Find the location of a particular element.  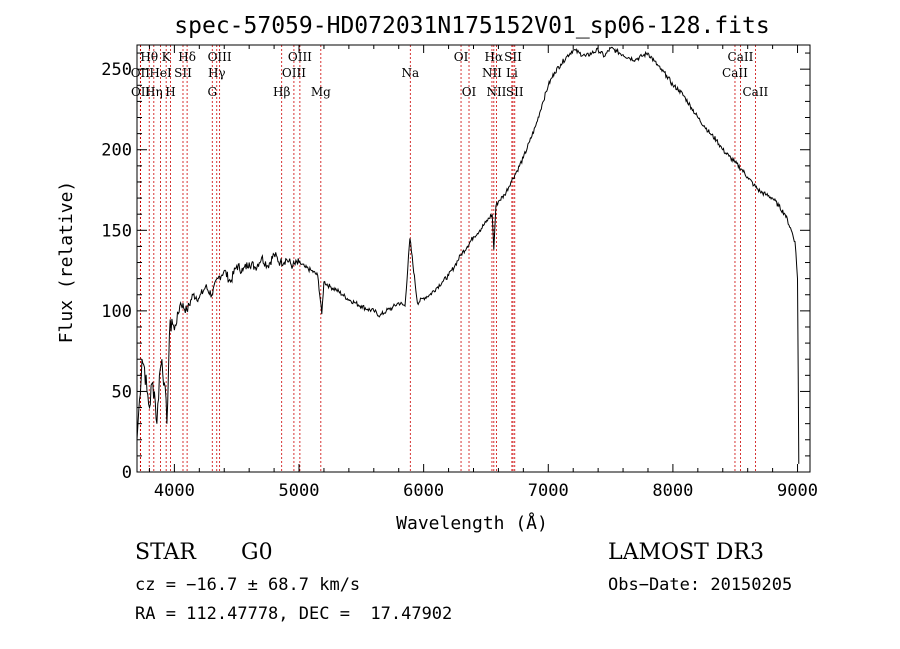

y-tick-label: 0 is located at coordinates (127, 473).